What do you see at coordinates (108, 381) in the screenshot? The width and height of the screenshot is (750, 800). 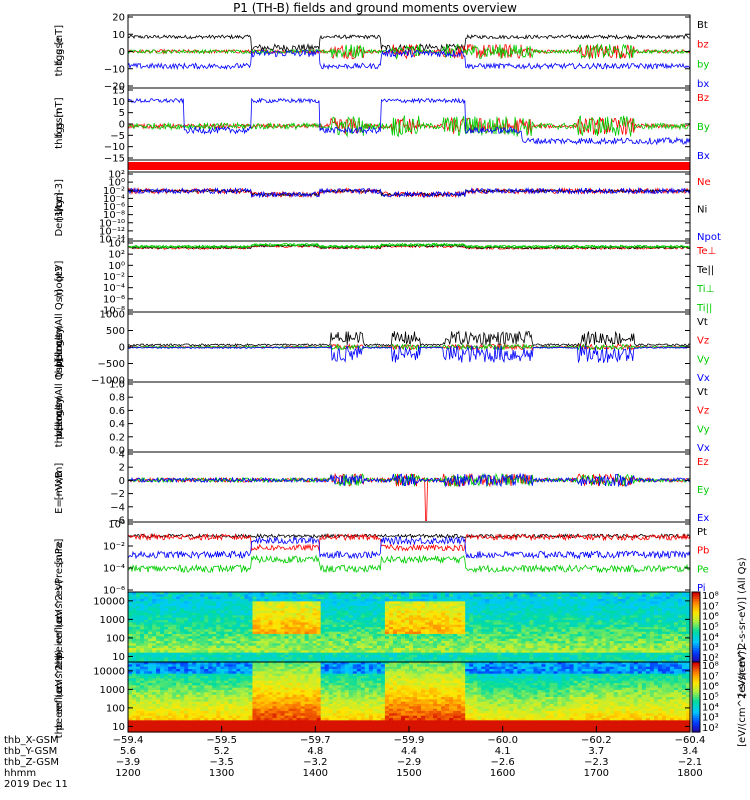 I see `y-tick-label: −1000` at bounding box center [108, 381].